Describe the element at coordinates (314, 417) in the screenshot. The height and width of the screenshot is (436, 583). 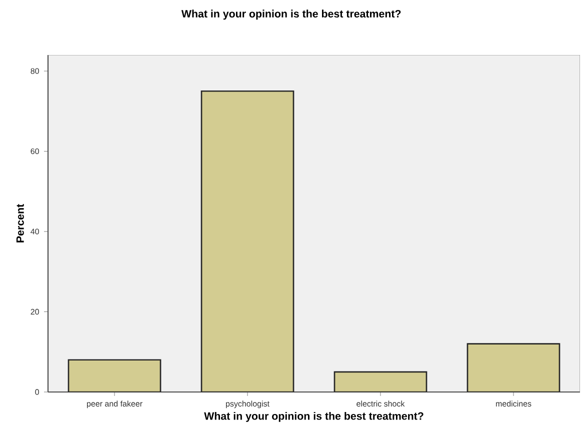
I see `x-axis-title: What in your opinion is the best treatment?` at that location.